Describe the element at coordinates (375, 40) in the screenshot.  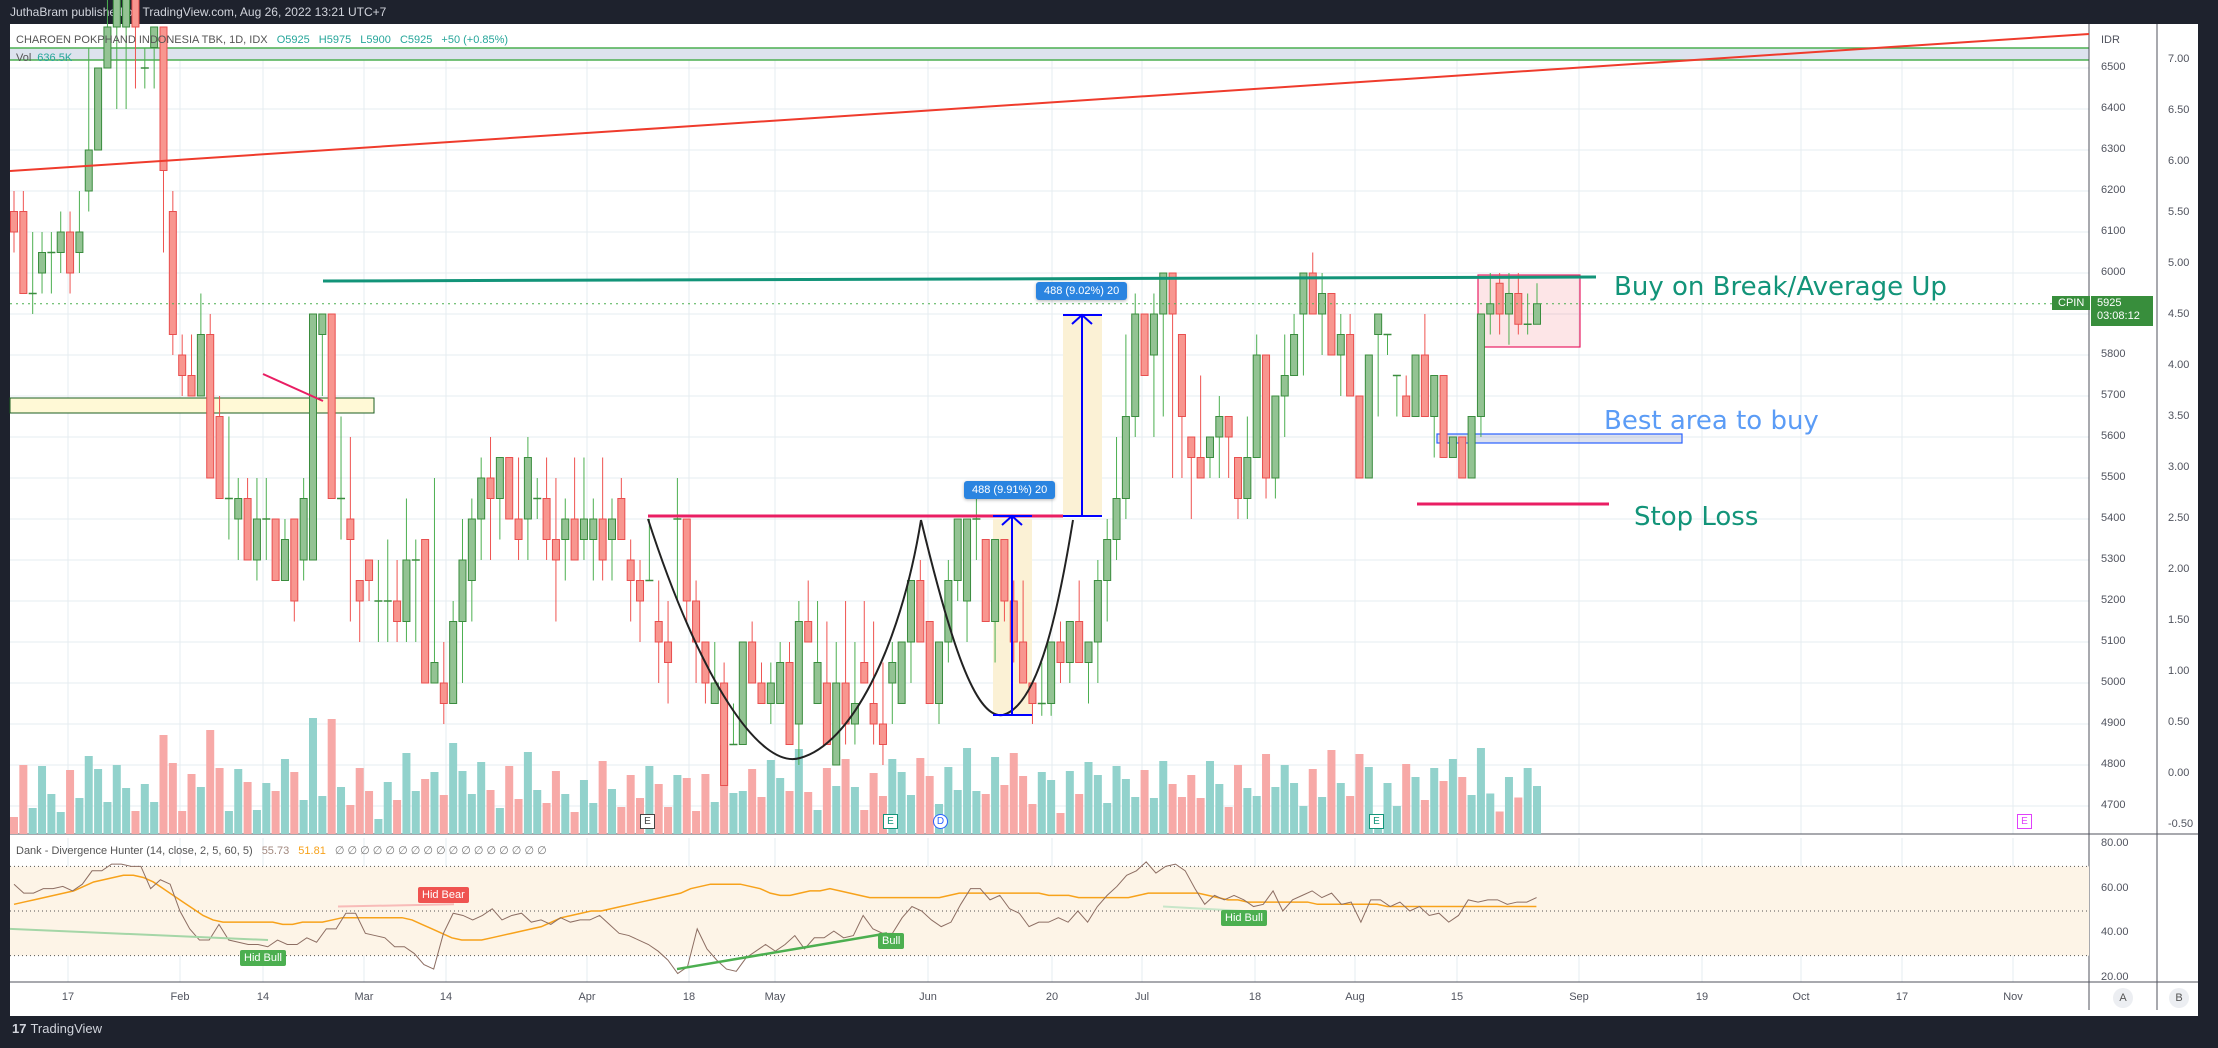
I see `ohlc-low: L5900` at that location.